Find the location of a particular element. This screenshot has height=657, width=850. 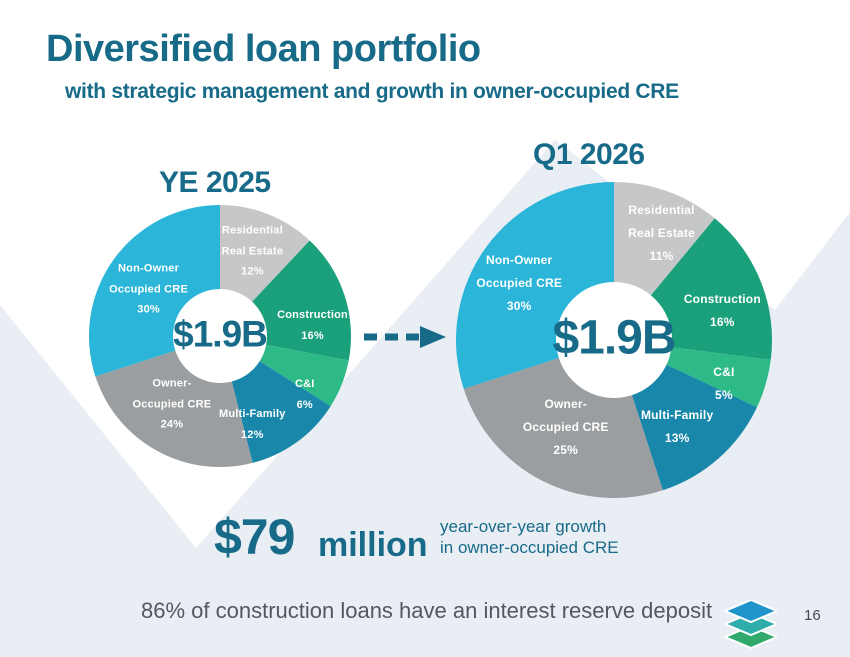

highlight-description-line2: in owner-occupied CRE is located at coordinates (529, 547).